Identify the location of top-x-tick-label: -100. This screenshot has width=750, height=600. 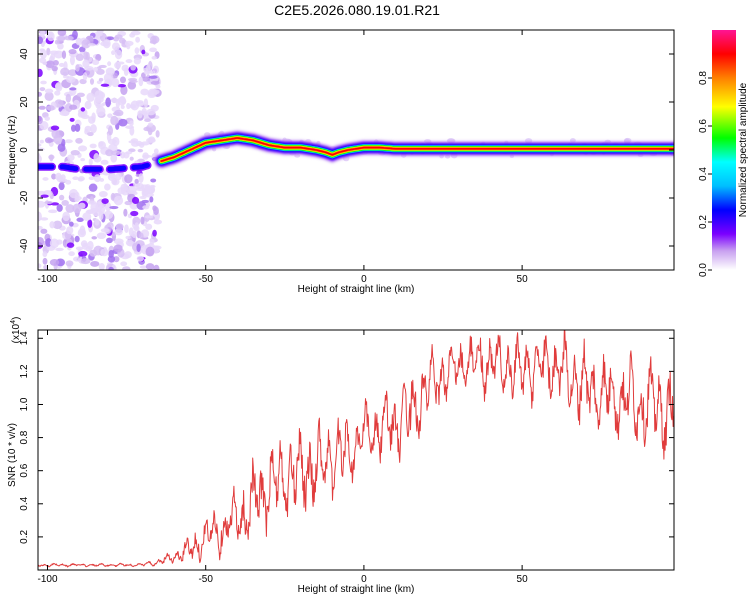
(47, 279).